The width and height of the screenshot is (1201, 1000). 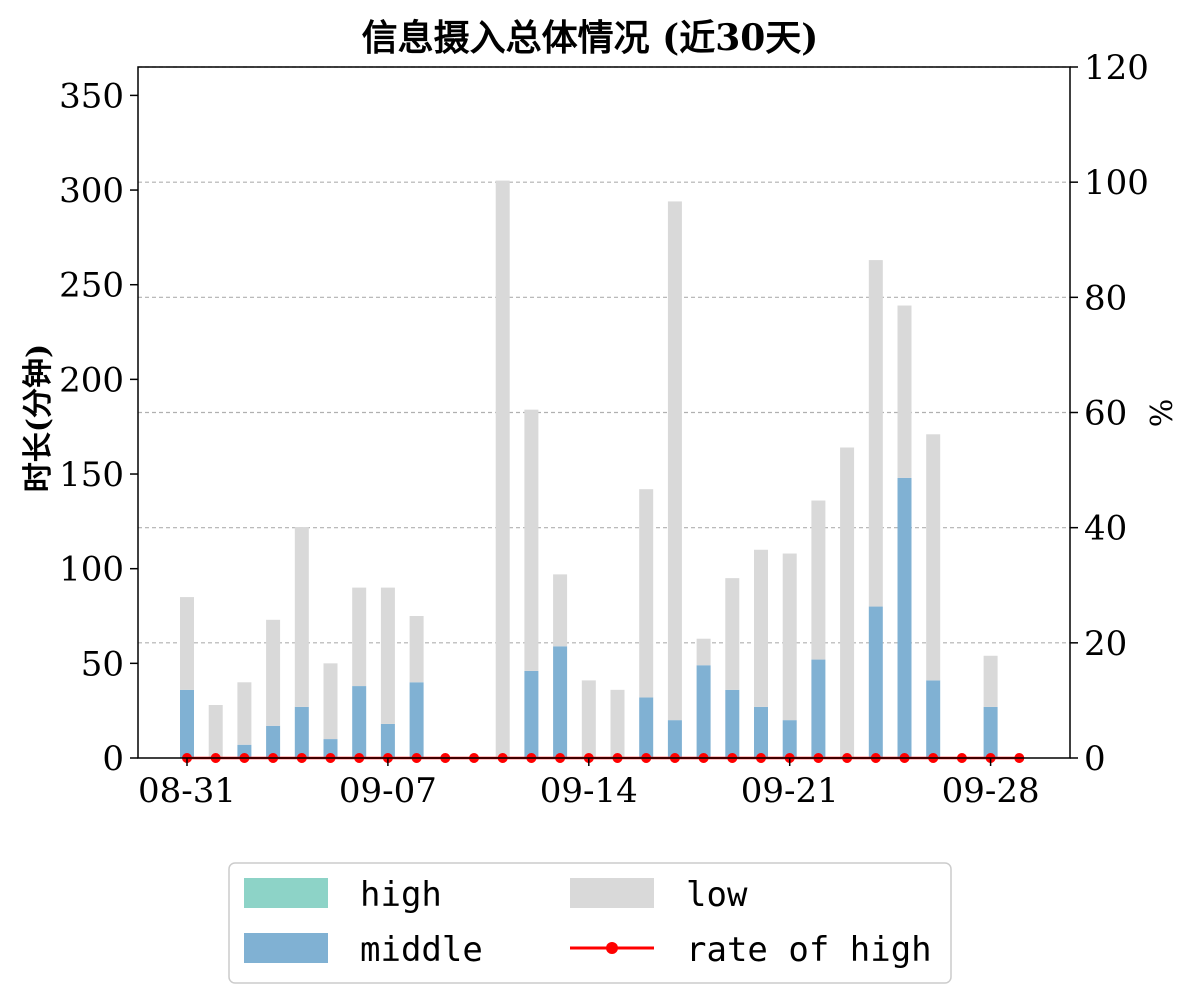 I want to click on x-tick-label: 09-28, so click(x=991, y=791).